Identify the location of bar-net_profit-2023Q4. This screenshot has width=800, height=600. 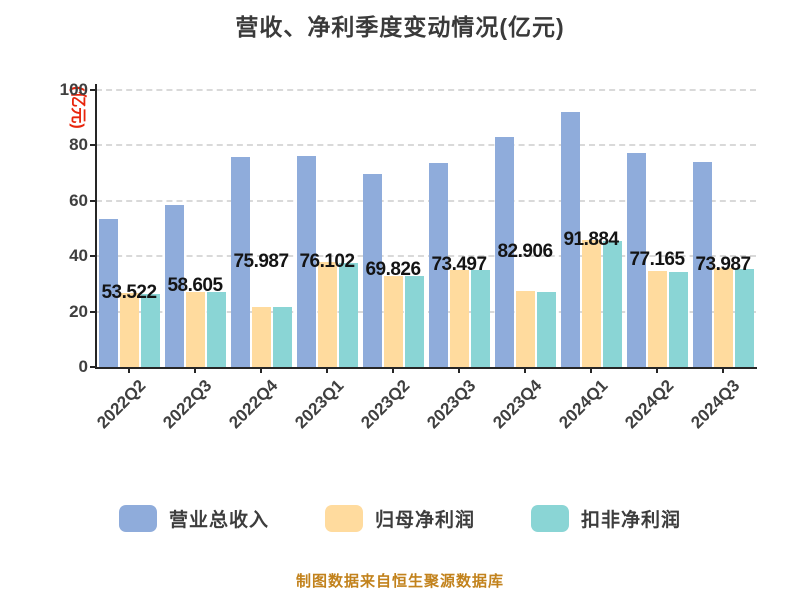
(525, 329).